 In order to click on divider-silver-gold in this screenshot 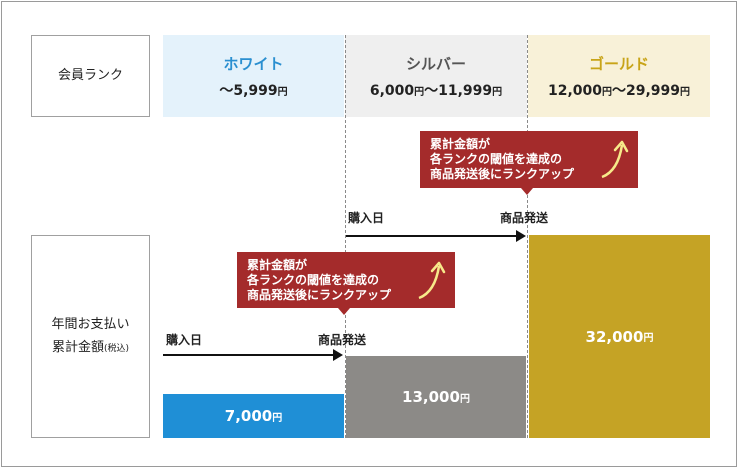, I will do `click(527, 236)`.